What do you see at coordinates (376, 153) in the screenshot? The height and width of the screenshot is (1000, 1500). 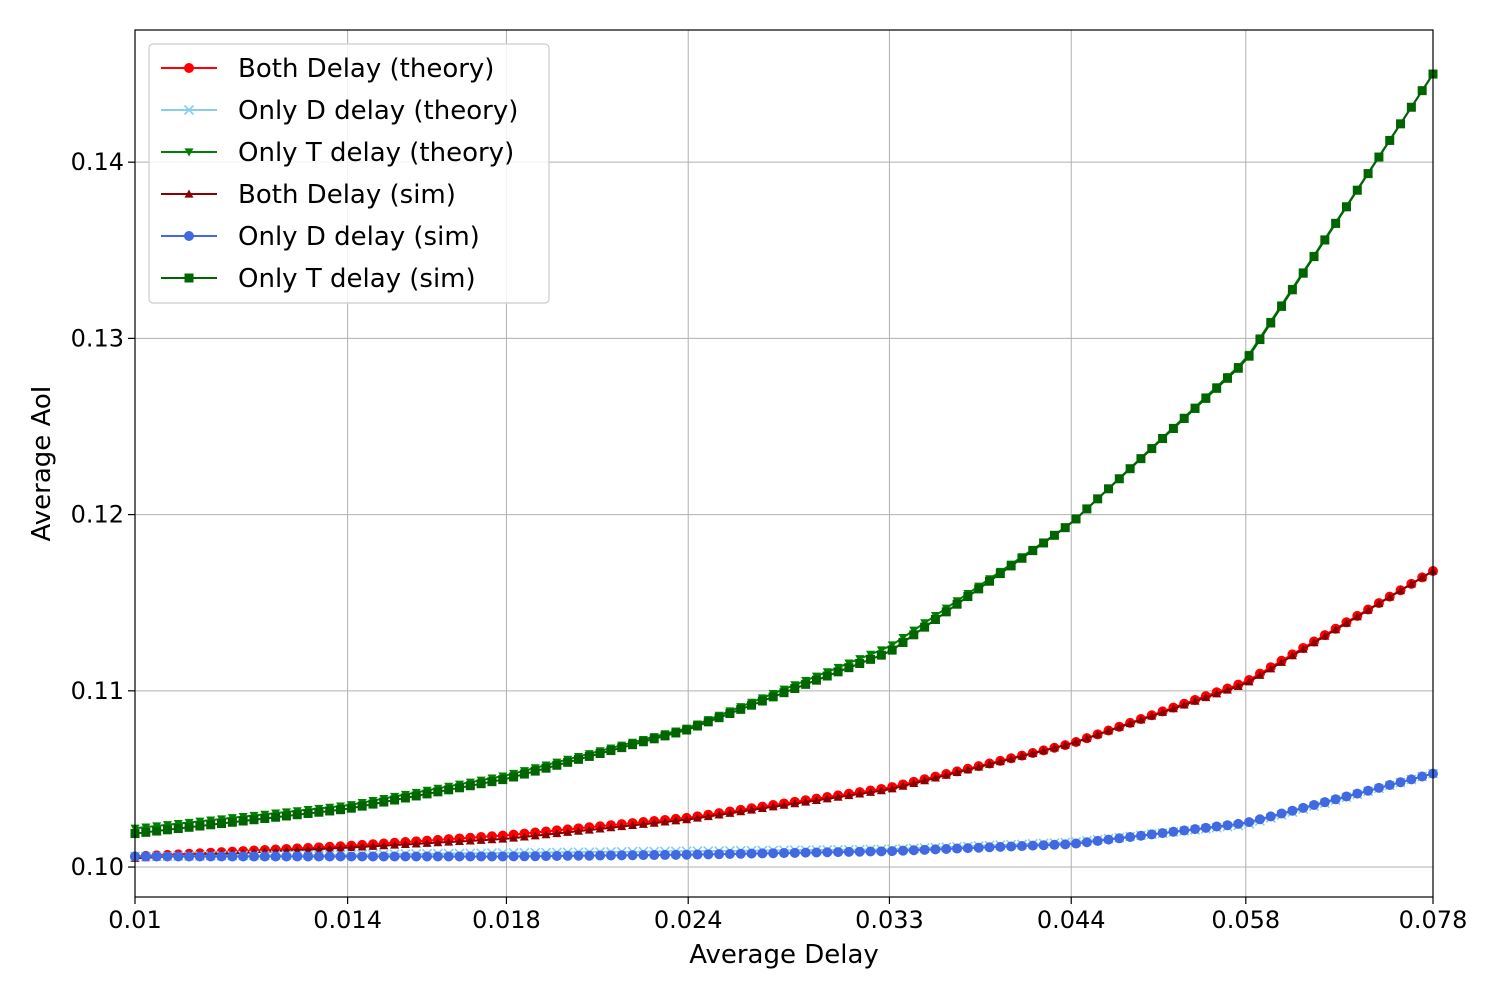 I see `legend-label: Only T delay (theory)` at bounding box center [376, 153].